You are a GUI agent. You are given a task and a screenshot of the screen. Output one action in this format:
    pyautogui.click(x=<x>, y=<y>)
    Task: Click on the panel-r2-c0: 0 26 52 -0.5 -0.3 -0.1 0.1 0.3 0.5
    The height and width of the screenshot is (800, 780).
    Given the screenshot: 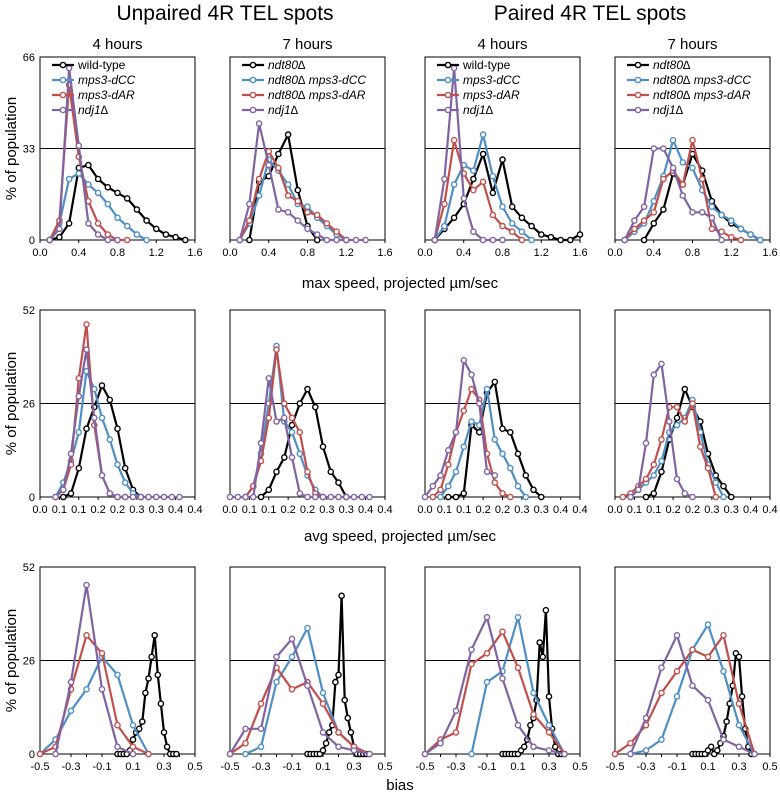 What is the action you would take?
    pyautogui.click(x=113, y=667)
    